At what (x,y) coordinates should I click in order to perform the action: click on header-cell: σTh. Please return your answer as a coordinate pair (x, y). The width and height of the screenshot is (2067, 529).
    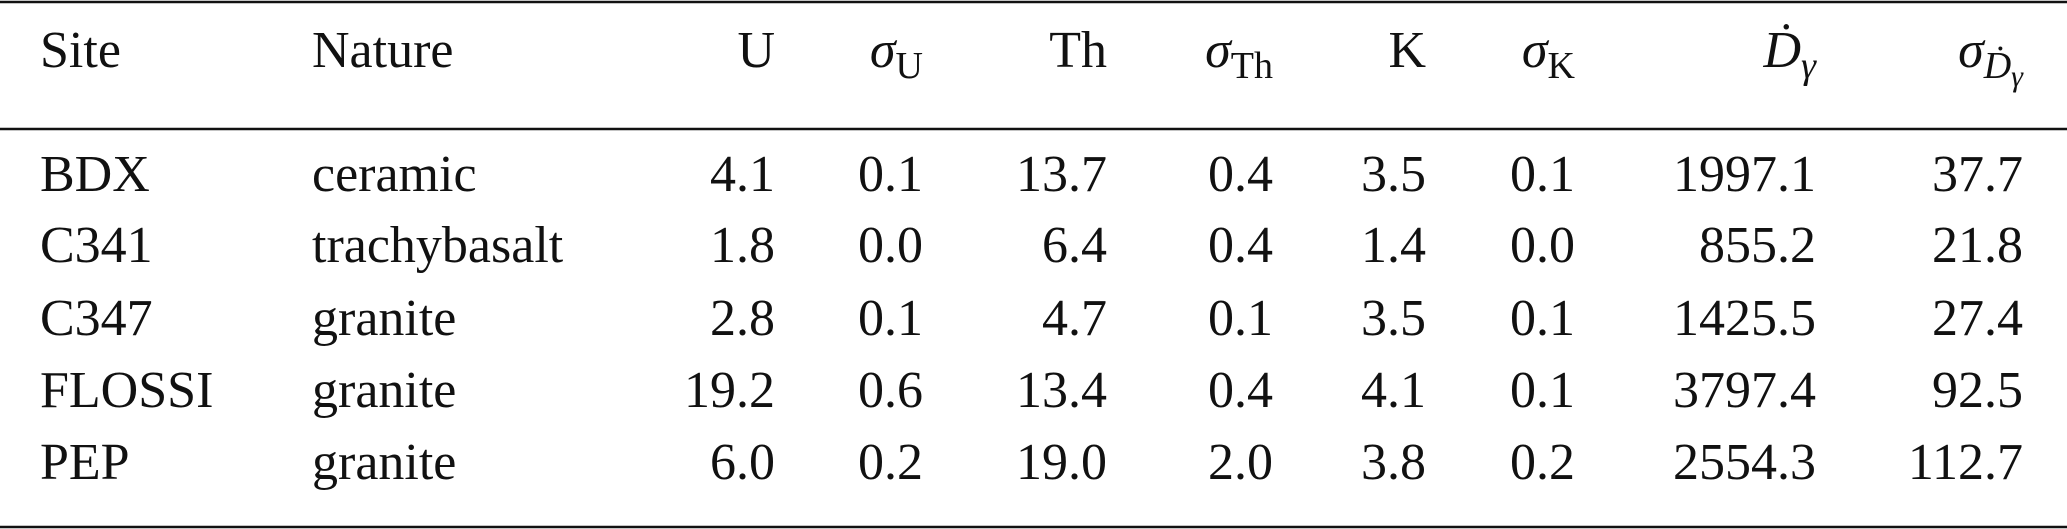
    Looking at the image, I should click on (1239, 54).